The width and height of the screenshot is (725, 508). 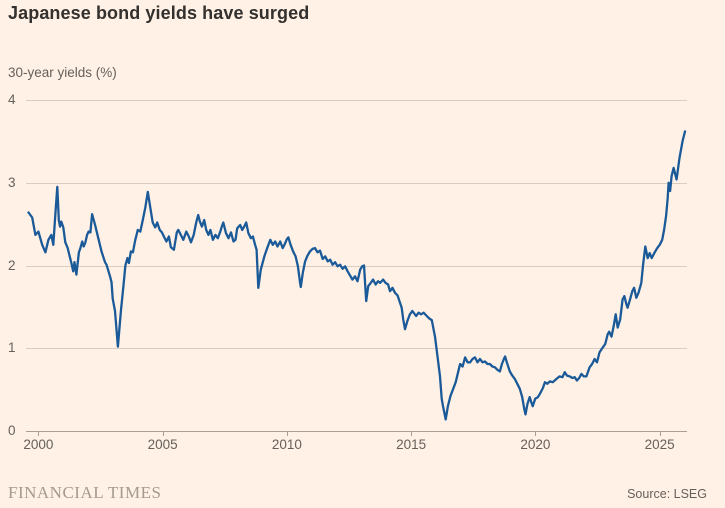 I want to click on y-axis-tick-label: 2, so click(x=12, y=265).